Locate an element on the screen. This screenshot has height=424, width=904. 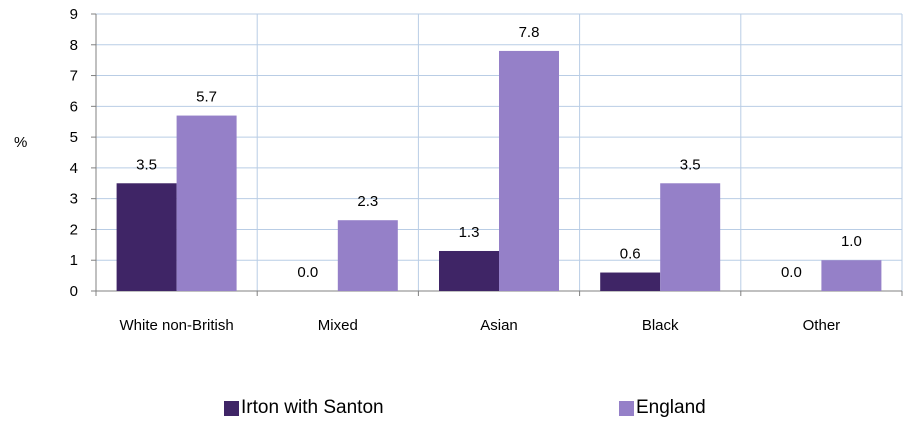
x-tick-label: Asian is located at coordinates (499, 325).